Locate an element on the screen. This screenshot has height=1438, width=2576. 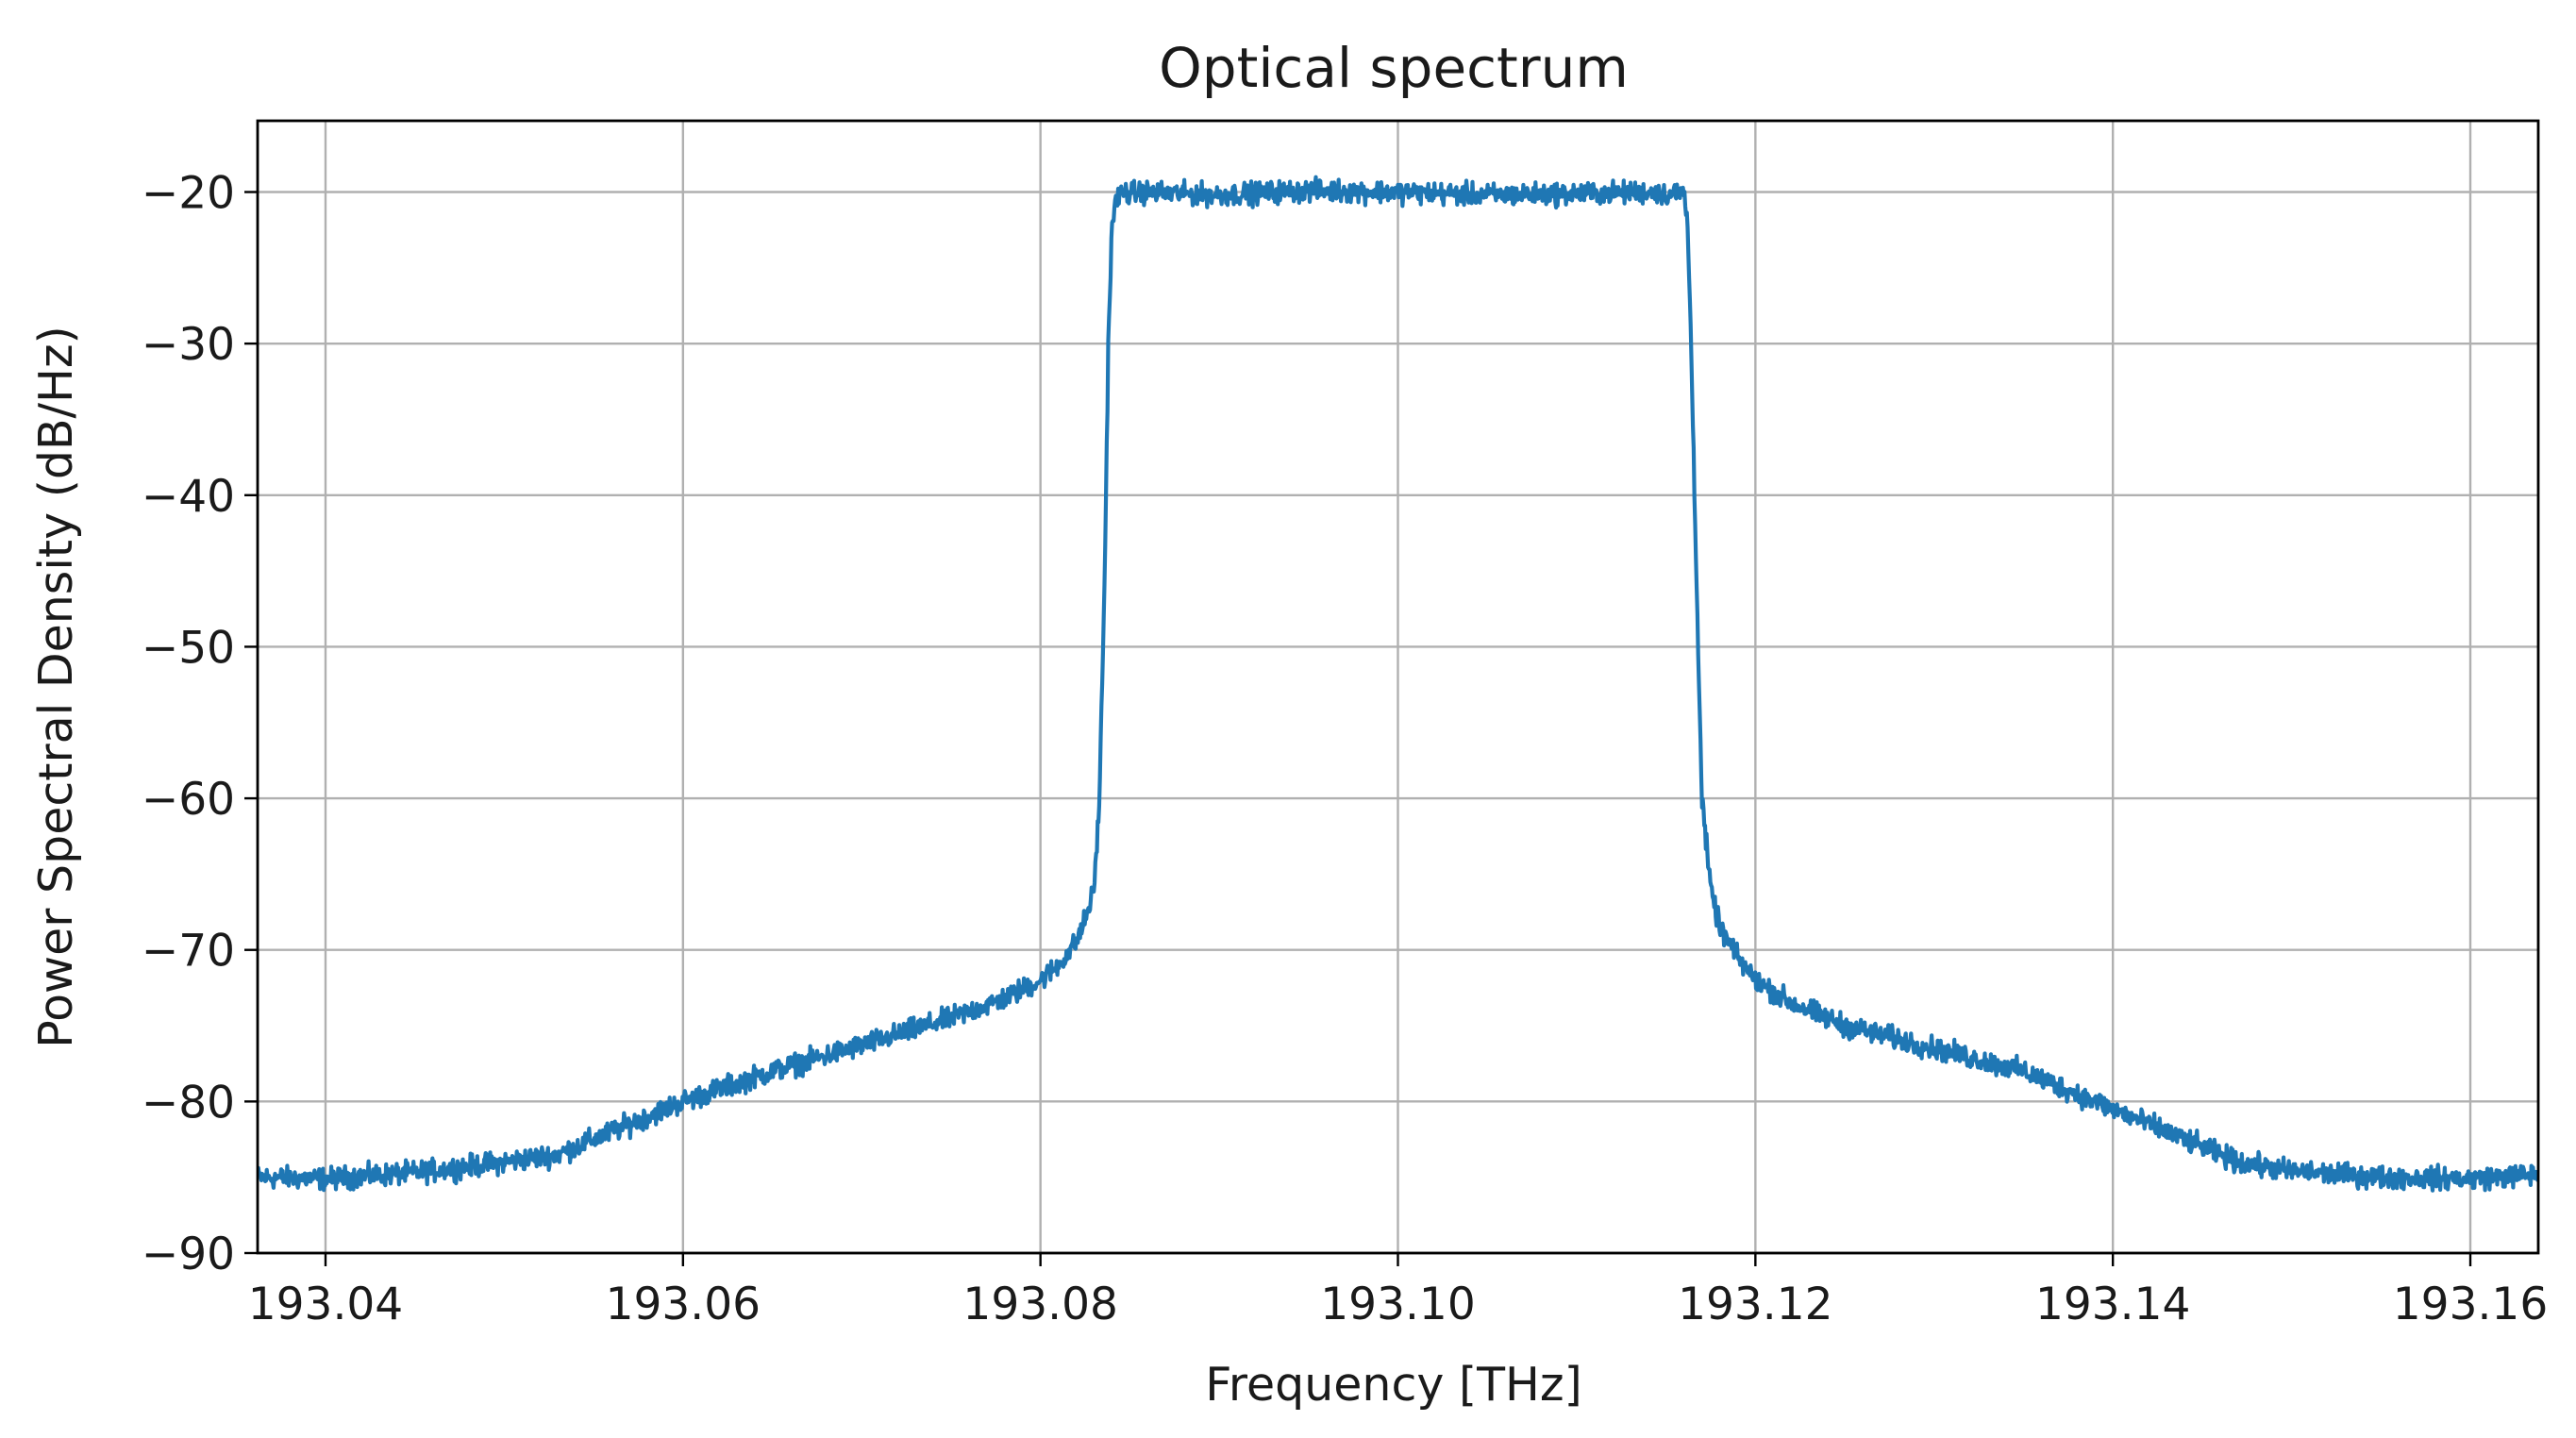
y-tick-label: −60 is located at coordinates (188, 800).